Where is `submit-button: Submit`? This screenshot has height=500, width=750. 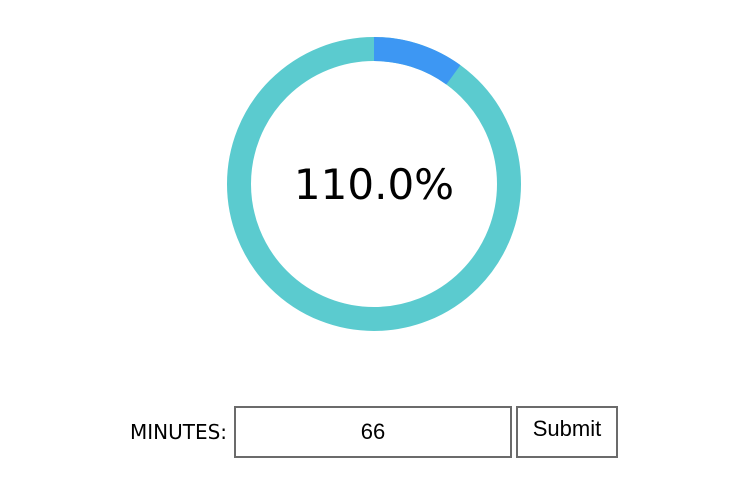 submit-button: Submit is located at coordinates (567, 432).